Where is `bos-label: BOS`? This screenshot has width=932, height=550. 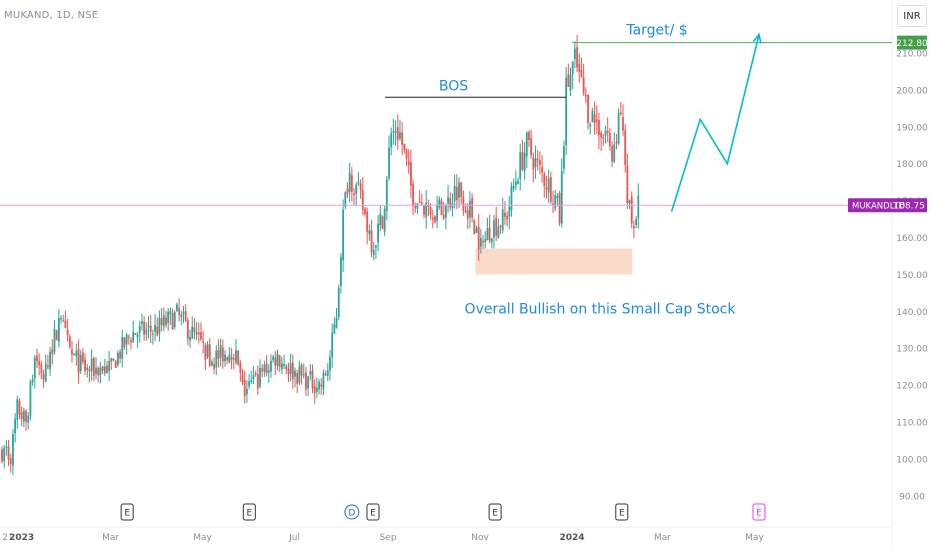 bos-label: BOS is located at coordinates (453, 86).